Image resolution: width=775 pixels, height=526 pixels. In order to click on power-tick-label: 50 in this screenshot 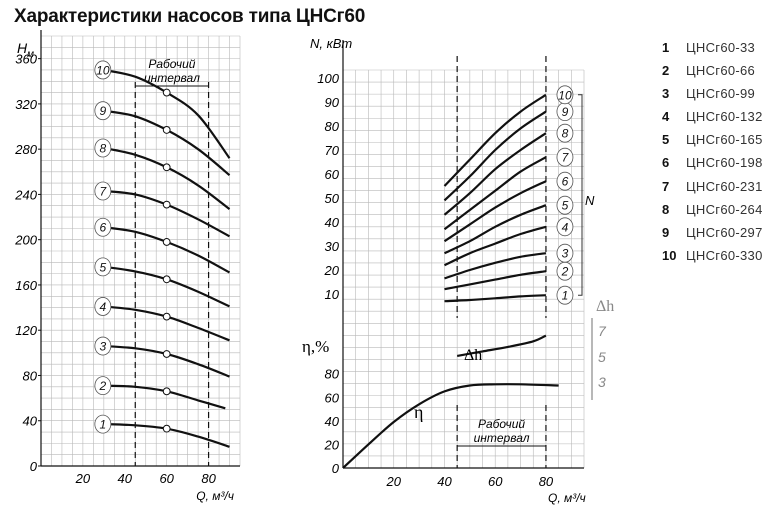, I will do `click(332, 198)`.